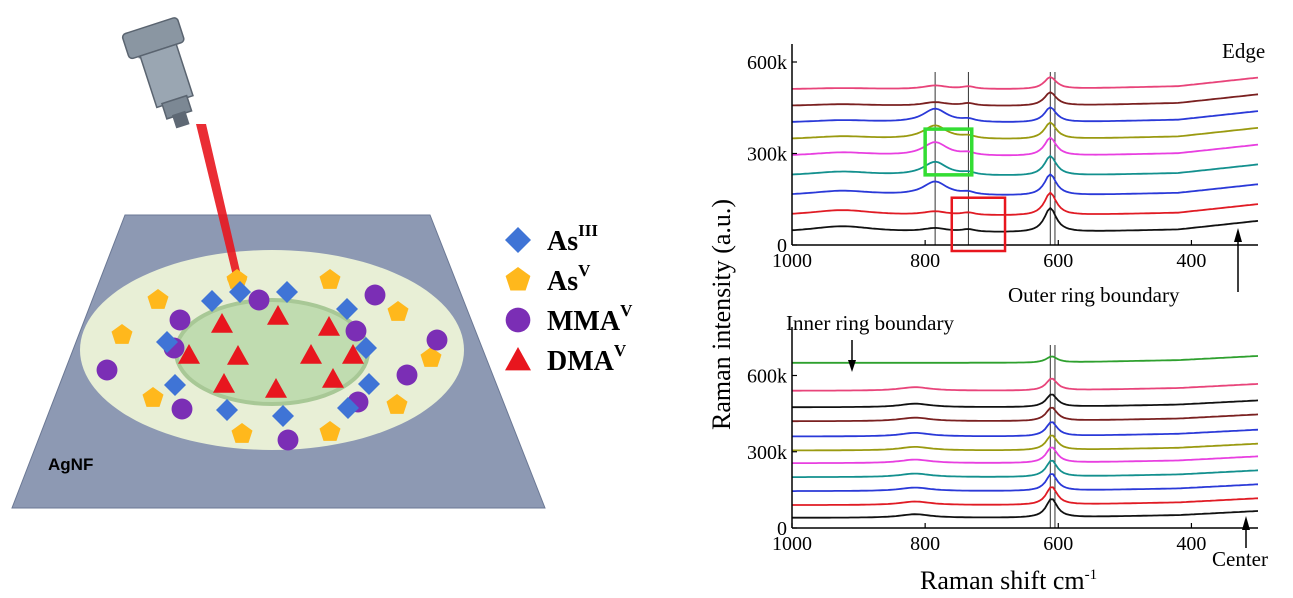  I want to click on edge-annotation: Edge, so click(1243, 51).